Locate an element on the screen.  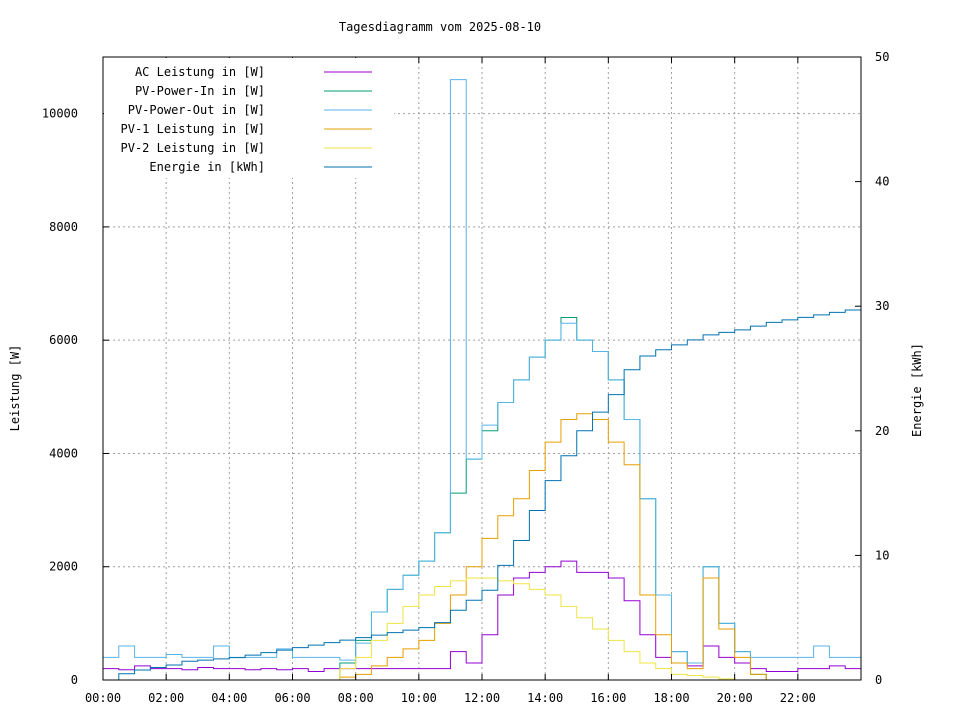
legend-label: PV-Power-Out in [W] is located at coordinates (196, 110).